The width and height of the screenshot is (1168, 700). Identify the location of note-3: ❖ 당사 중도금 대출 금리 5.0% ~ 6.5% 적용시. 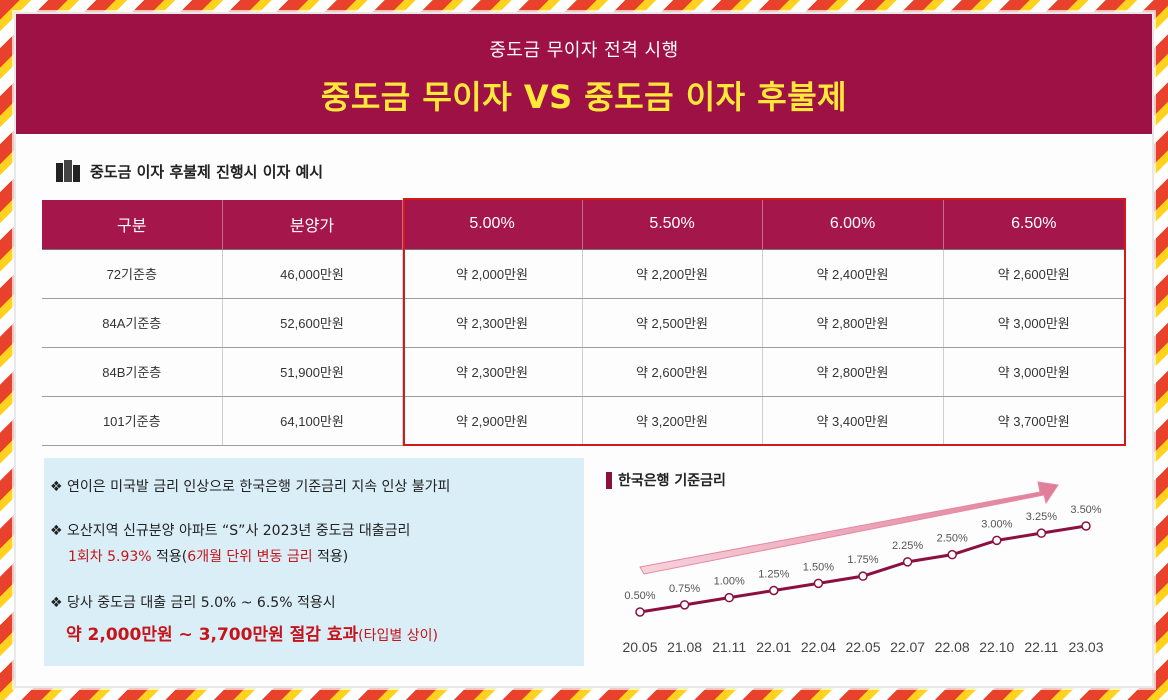
(193, 603).